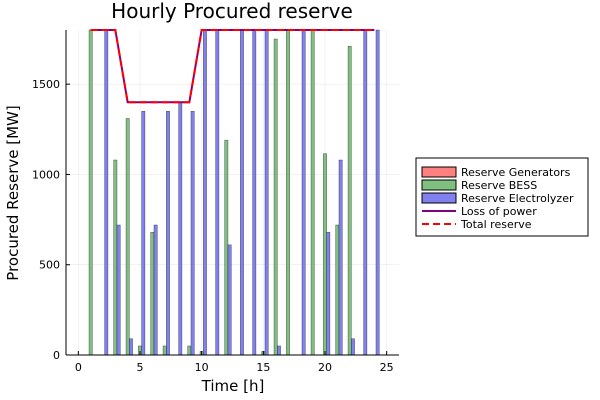 This screenshot has width=600, height=400. What do you see at coordinates (499, 185) in the screenshot?
I see `legend-reserve-bess-label: Reserve BESS` at bounding box center [499, 185].